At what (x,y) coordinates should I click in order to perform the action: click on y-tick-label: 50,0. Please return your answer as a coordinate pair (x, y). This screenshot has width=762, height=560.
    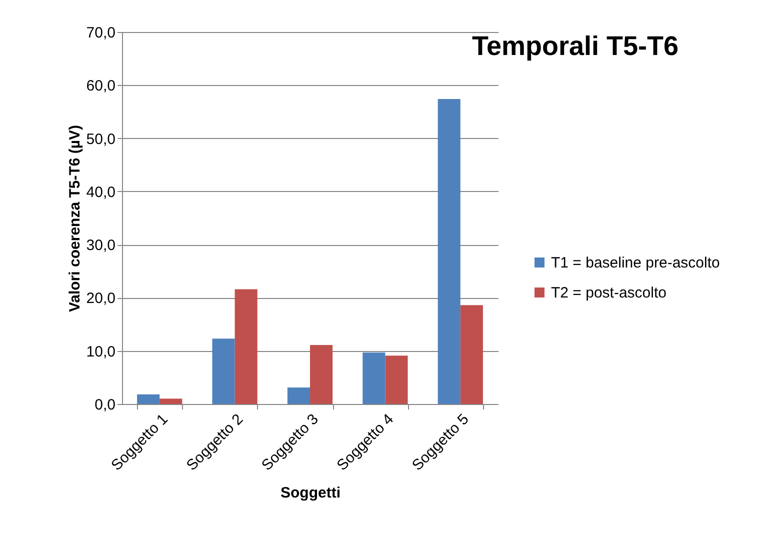
    Looking at the image, I should click on (101, 139).